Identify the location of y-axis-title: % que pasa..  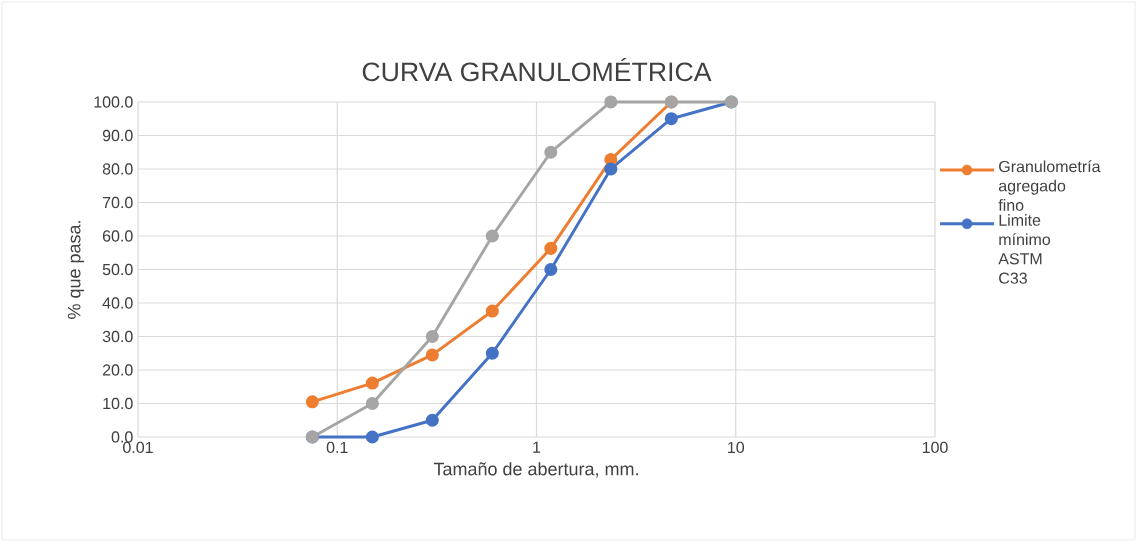
(76, 270).